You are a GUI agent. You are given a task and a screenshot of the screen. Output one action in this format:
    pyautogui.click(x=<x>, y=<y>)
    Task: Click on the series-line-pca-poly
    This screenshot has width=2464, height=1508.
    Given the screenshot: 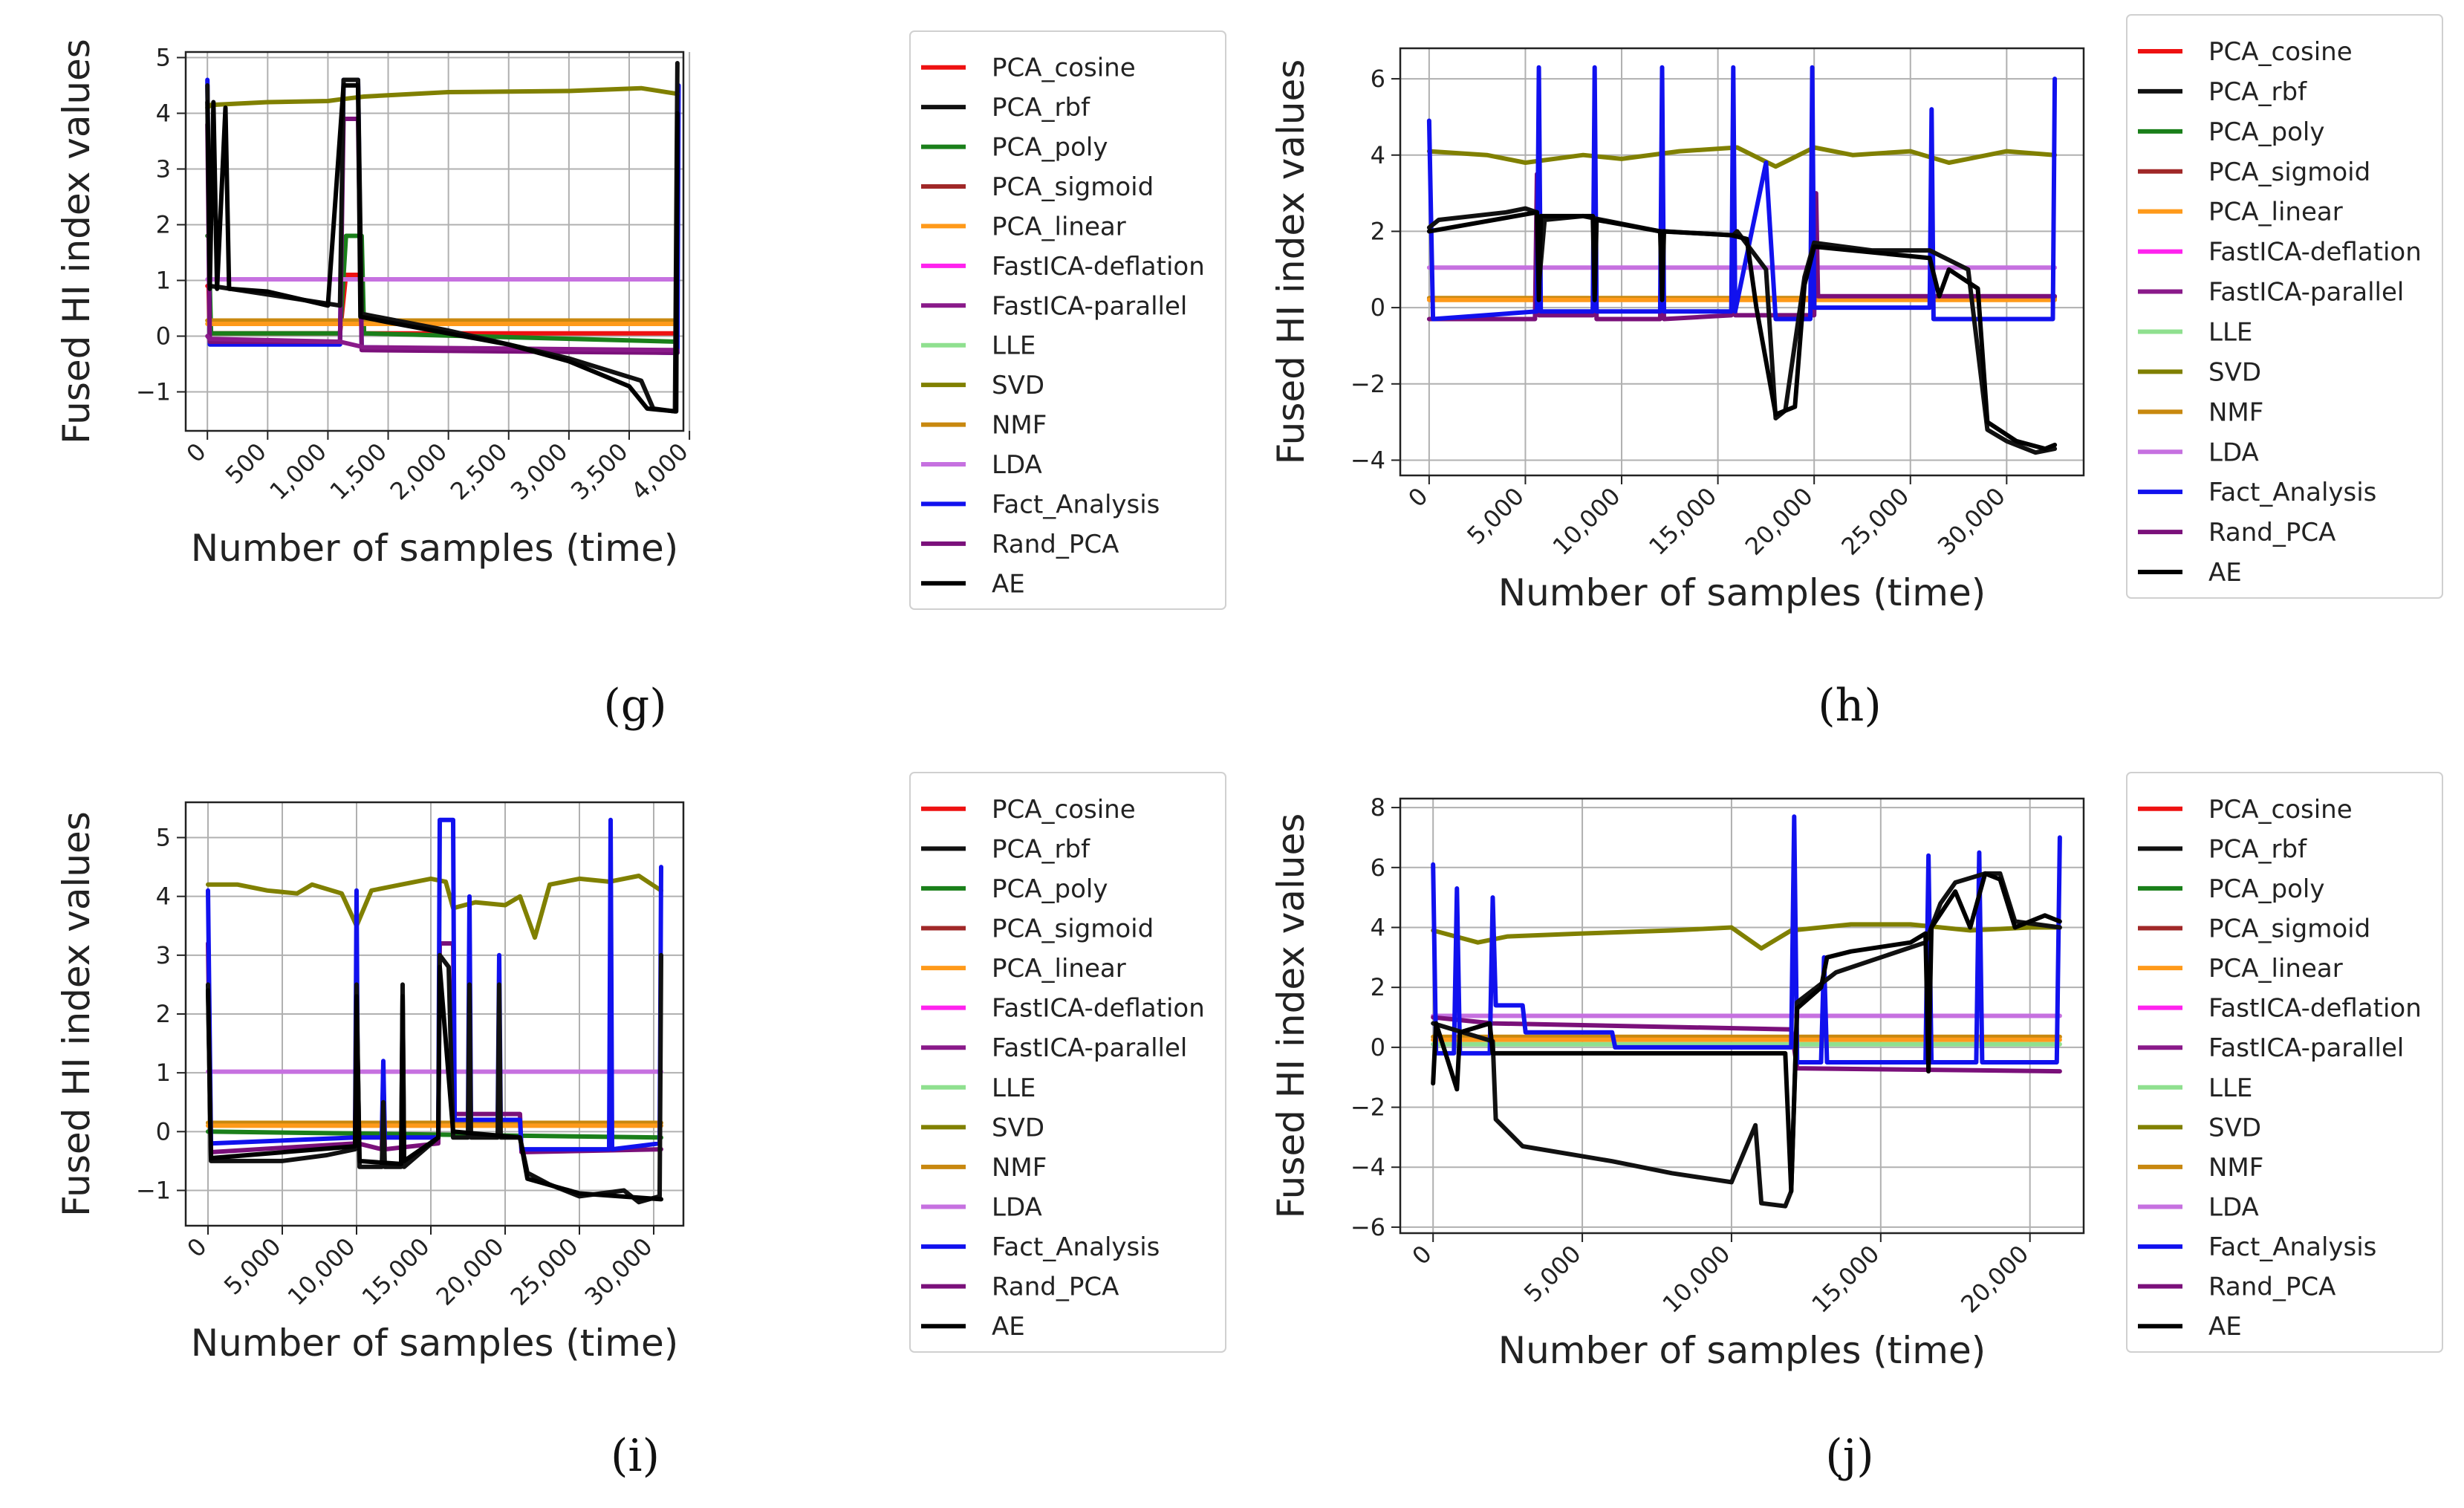 What is the action you would take?
    pyautogui.click(x=434, y=1135)
    